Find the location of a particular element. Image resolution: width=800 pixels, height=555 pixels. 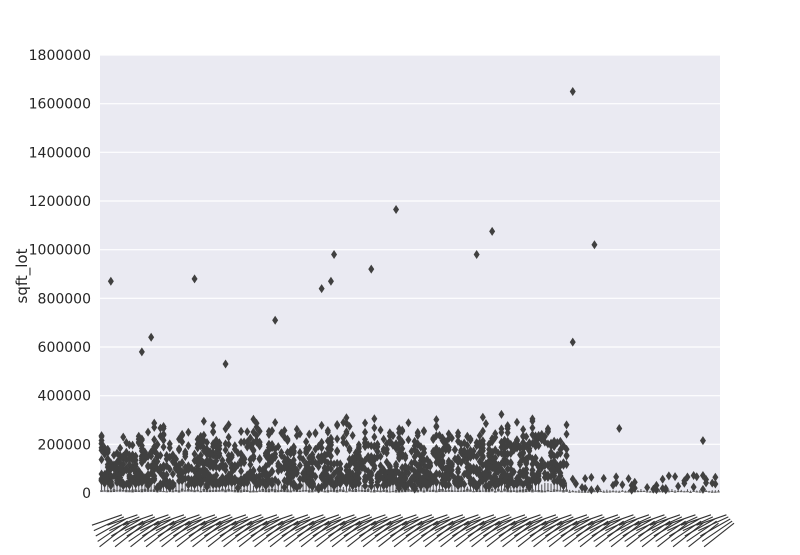

y-tick-label: 200000 is located at coordinates (64, 445).